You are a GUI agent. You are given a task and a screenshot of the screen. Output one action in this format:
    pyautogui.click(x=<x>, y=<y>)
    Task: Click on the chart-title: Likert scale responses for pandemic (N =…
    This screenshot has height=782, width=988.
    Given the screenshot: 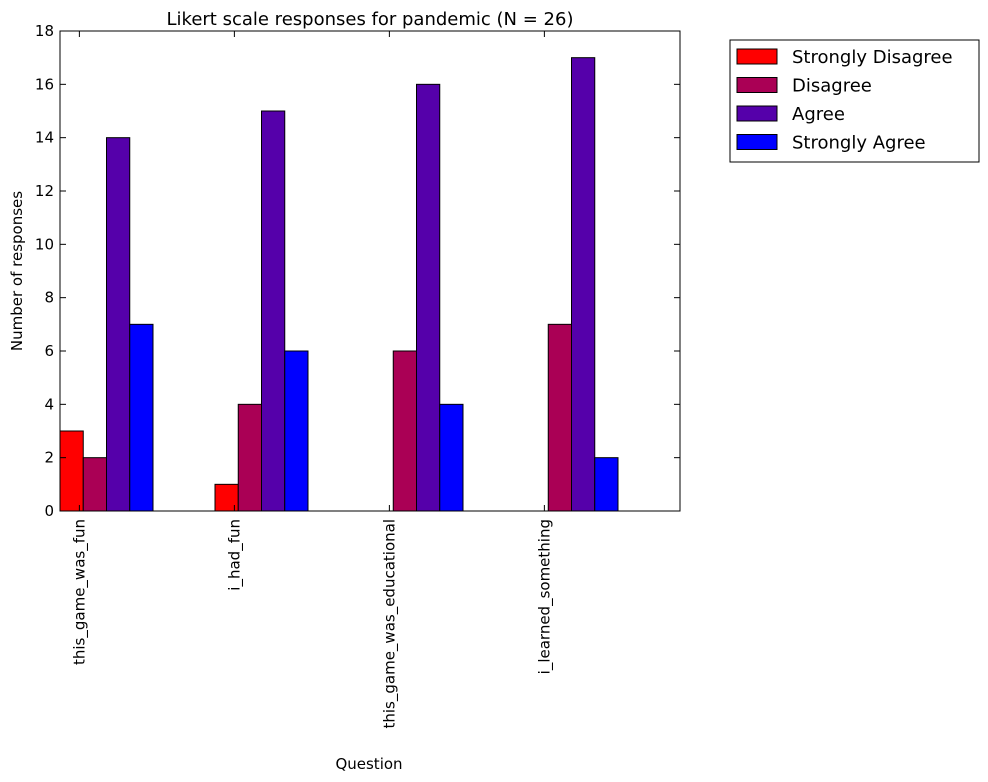 What is the action you would take?
    pyautogui.click(x=370, y=19)
    